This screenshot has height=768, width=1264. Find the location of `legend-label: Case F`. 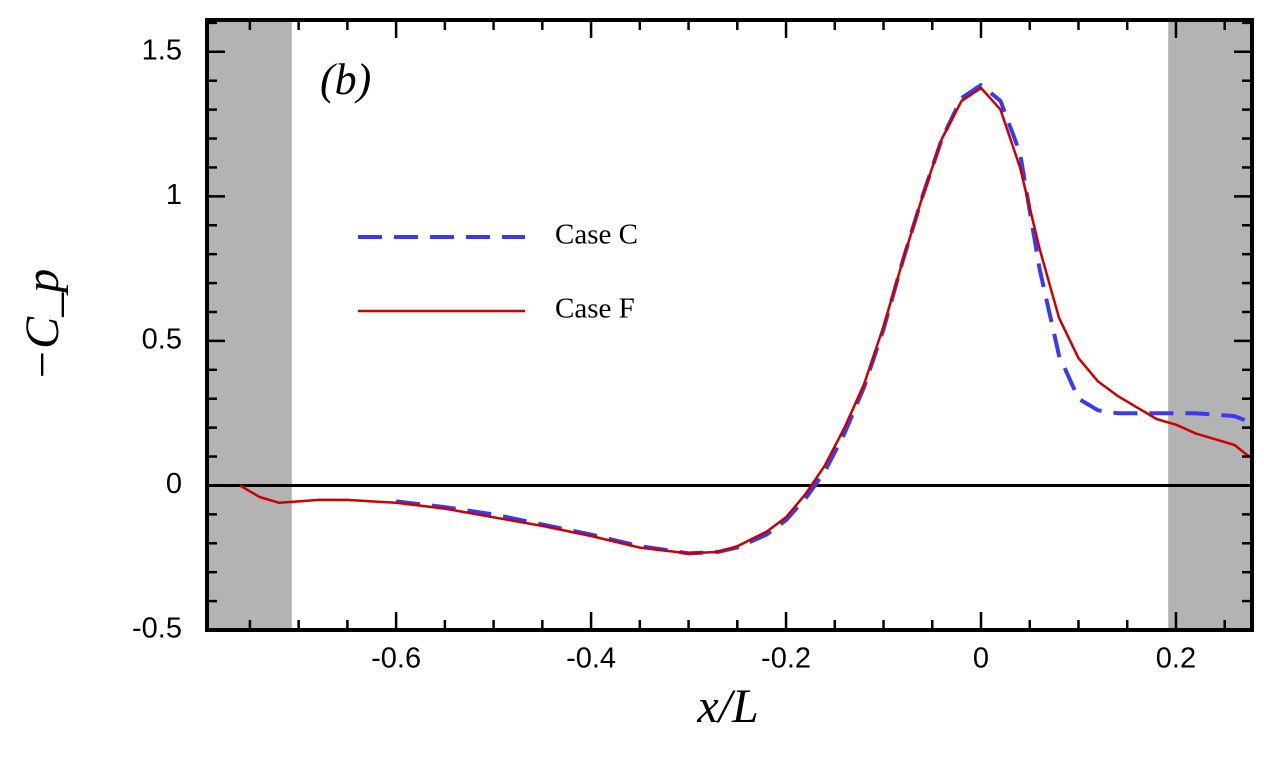

legend-label: Case F is located at coordinates (595, 309).